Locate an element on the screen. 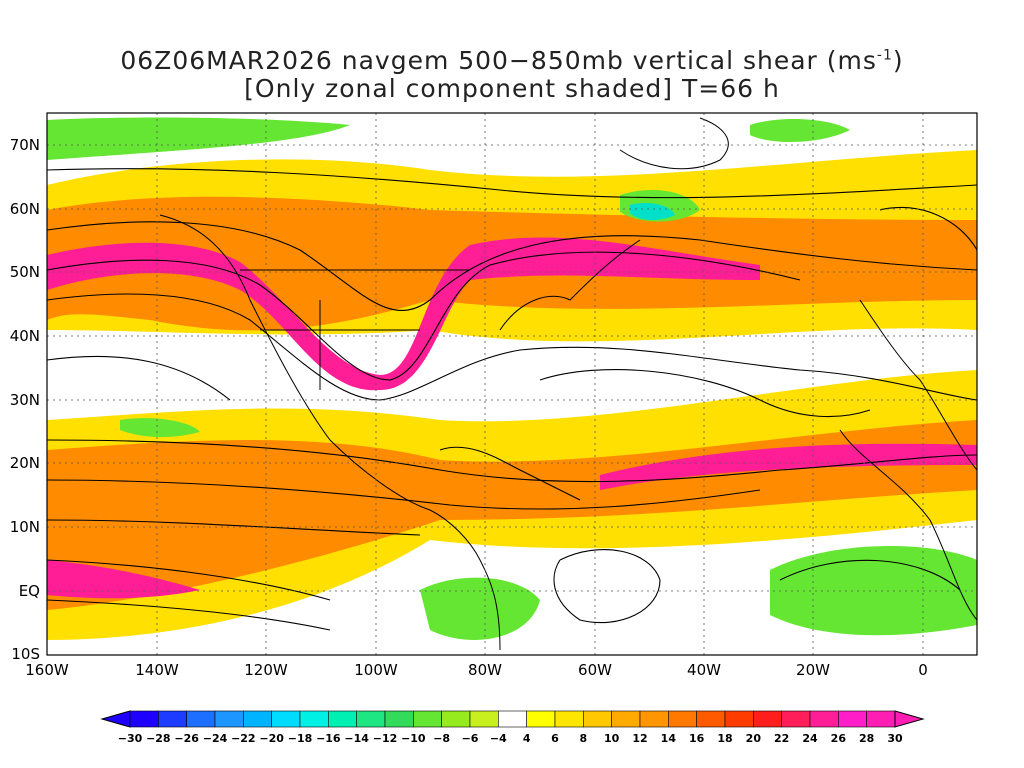 The width and height of the screenshot is (1024, 768). colorbar-tick-label: −8 is located at coordinates (441, 738).